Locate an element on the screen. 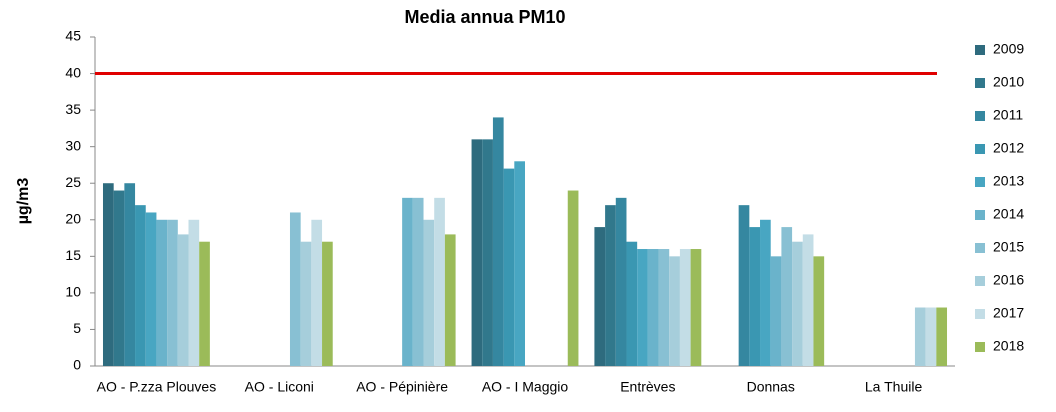  legend-label: 2013 is located at coordinates (1008, 181).